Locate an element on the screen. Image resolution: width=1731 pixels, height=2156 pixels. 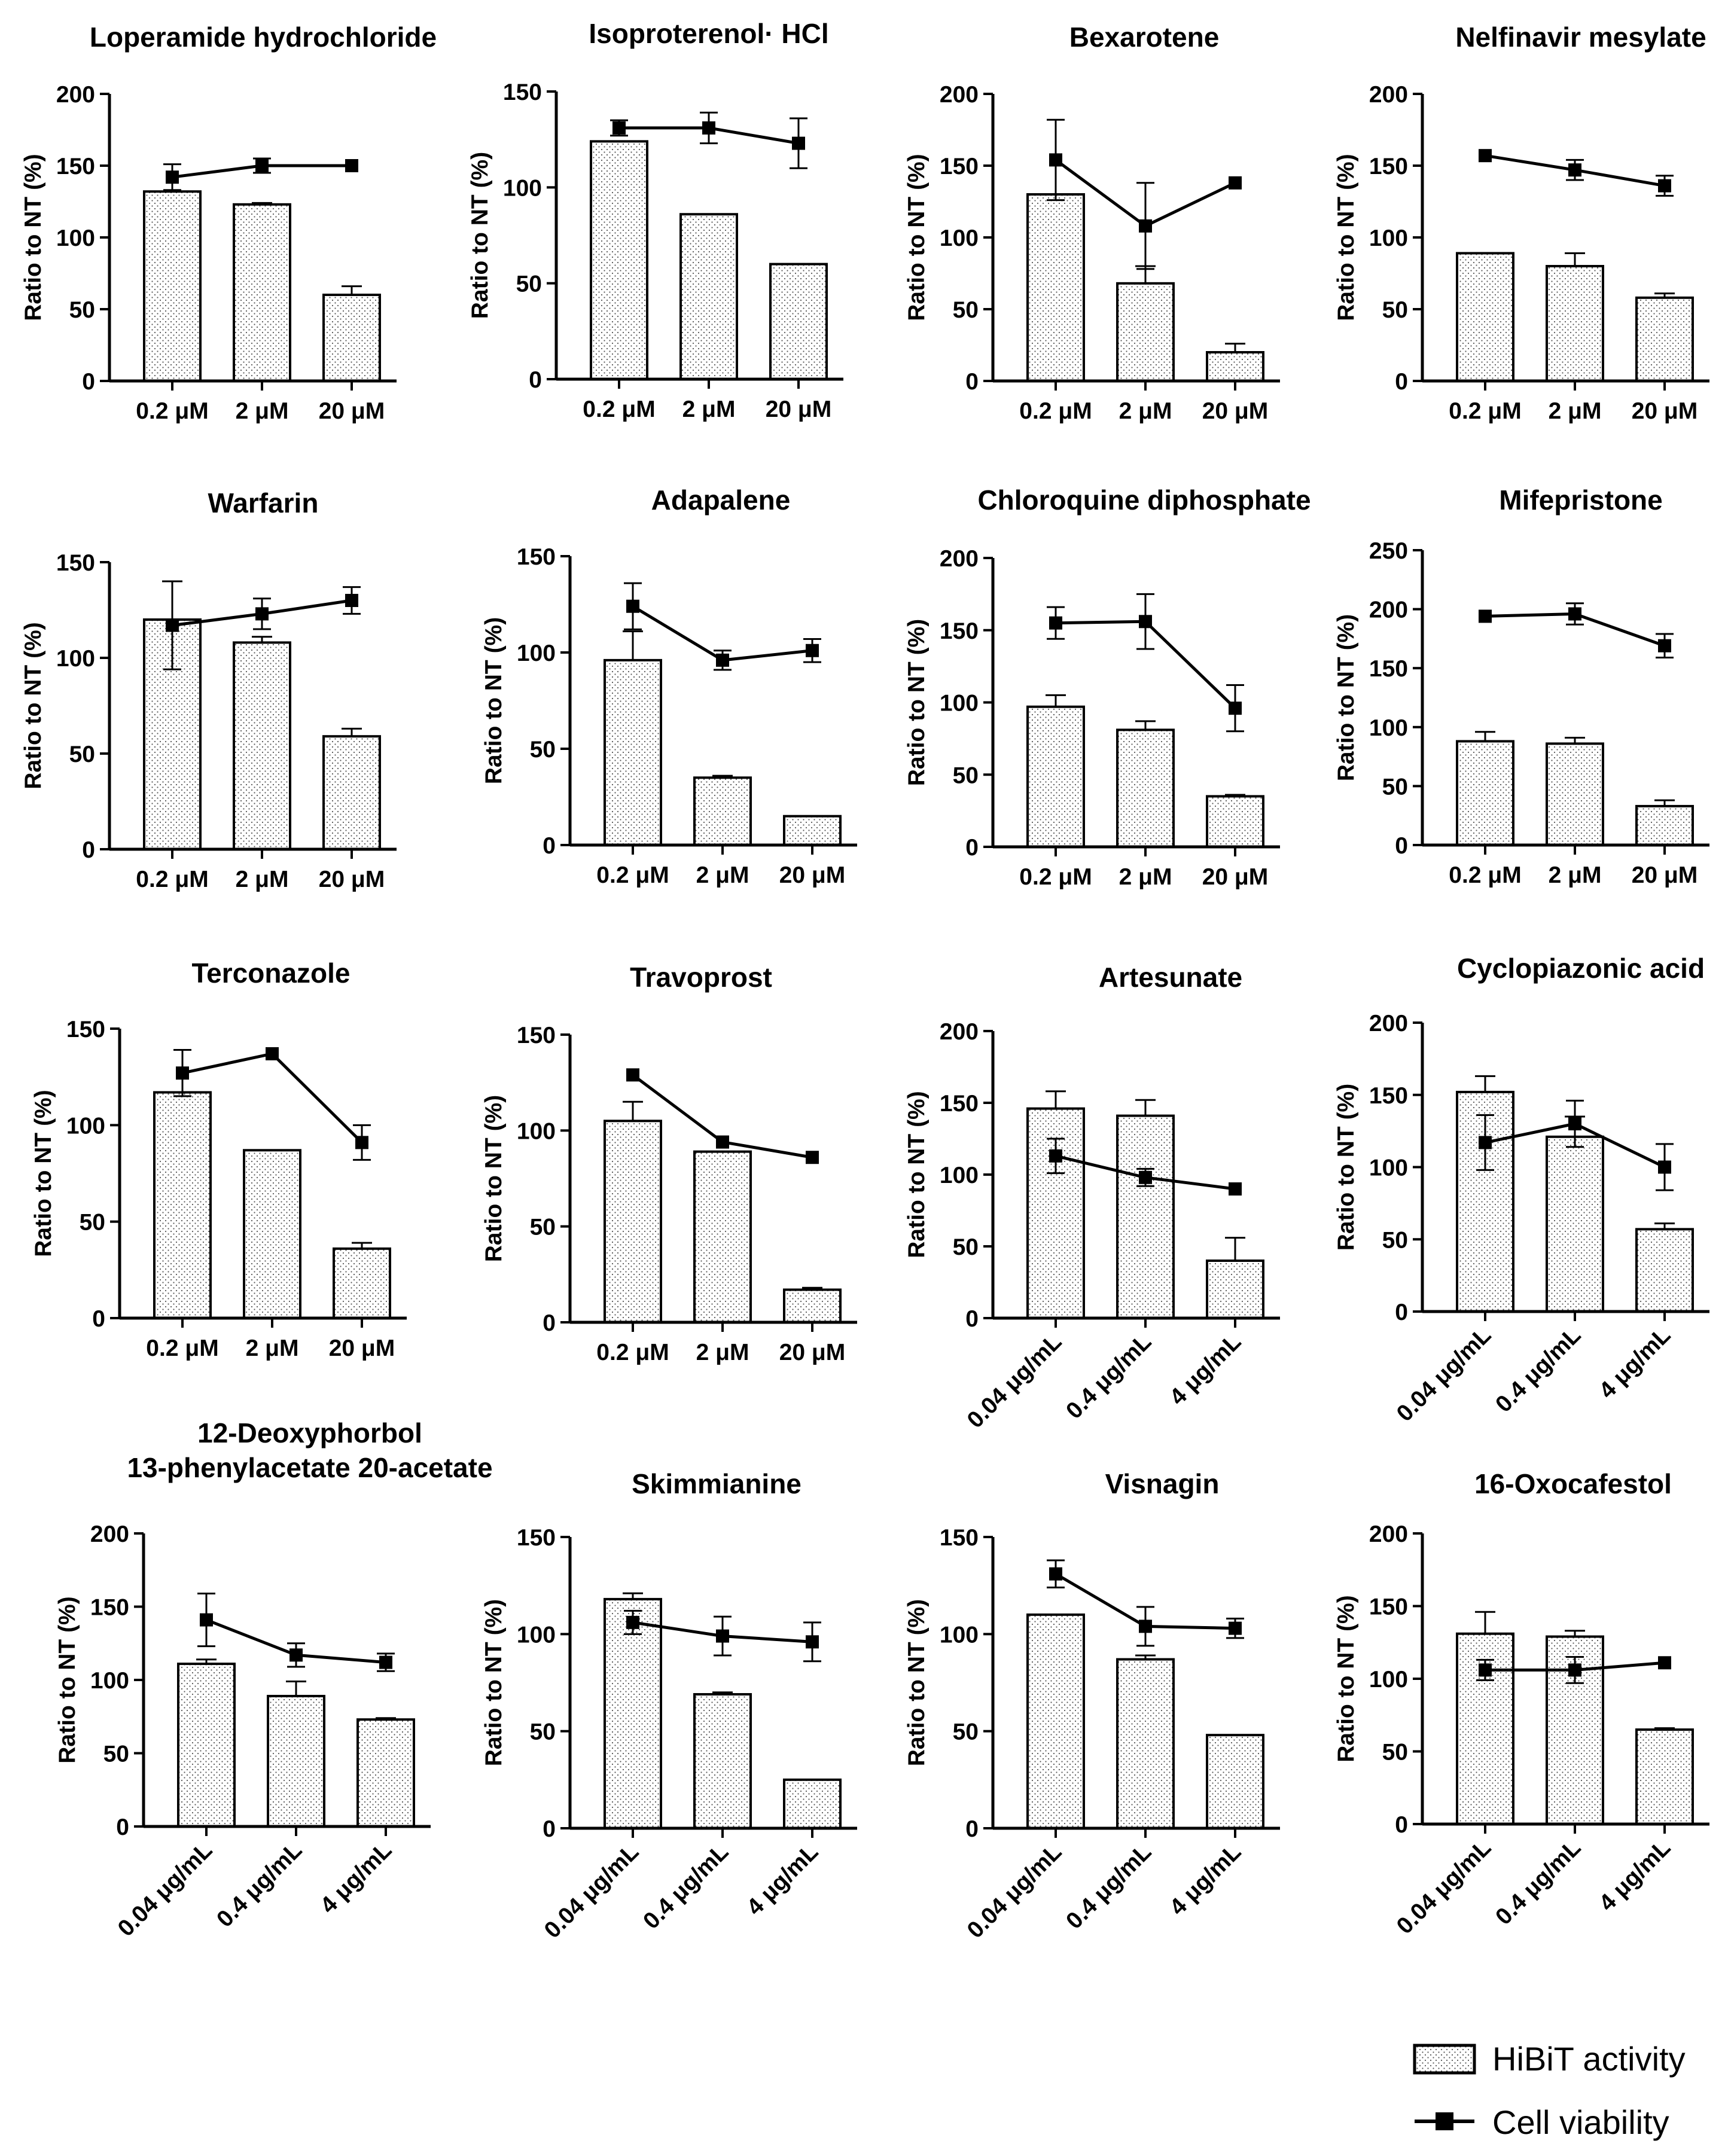
chart-title: 16-Oxocafestol is located at coordinates (1573, 1483).